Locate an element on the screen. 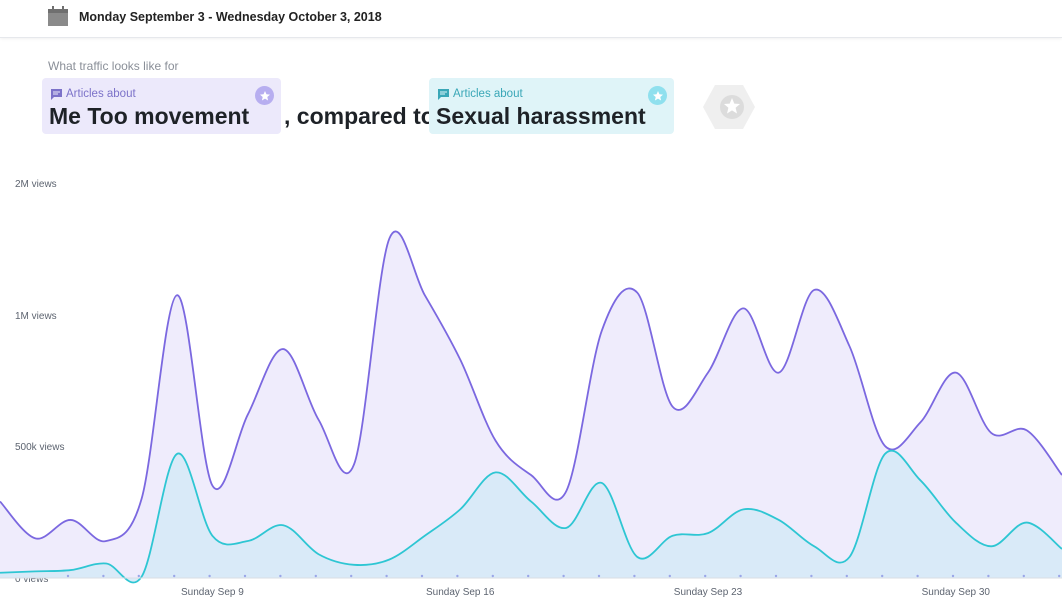 The height and width of the screenshot is (606, 1062). primary-topic-kicker: Articles about is located at coordinates (93, 94).